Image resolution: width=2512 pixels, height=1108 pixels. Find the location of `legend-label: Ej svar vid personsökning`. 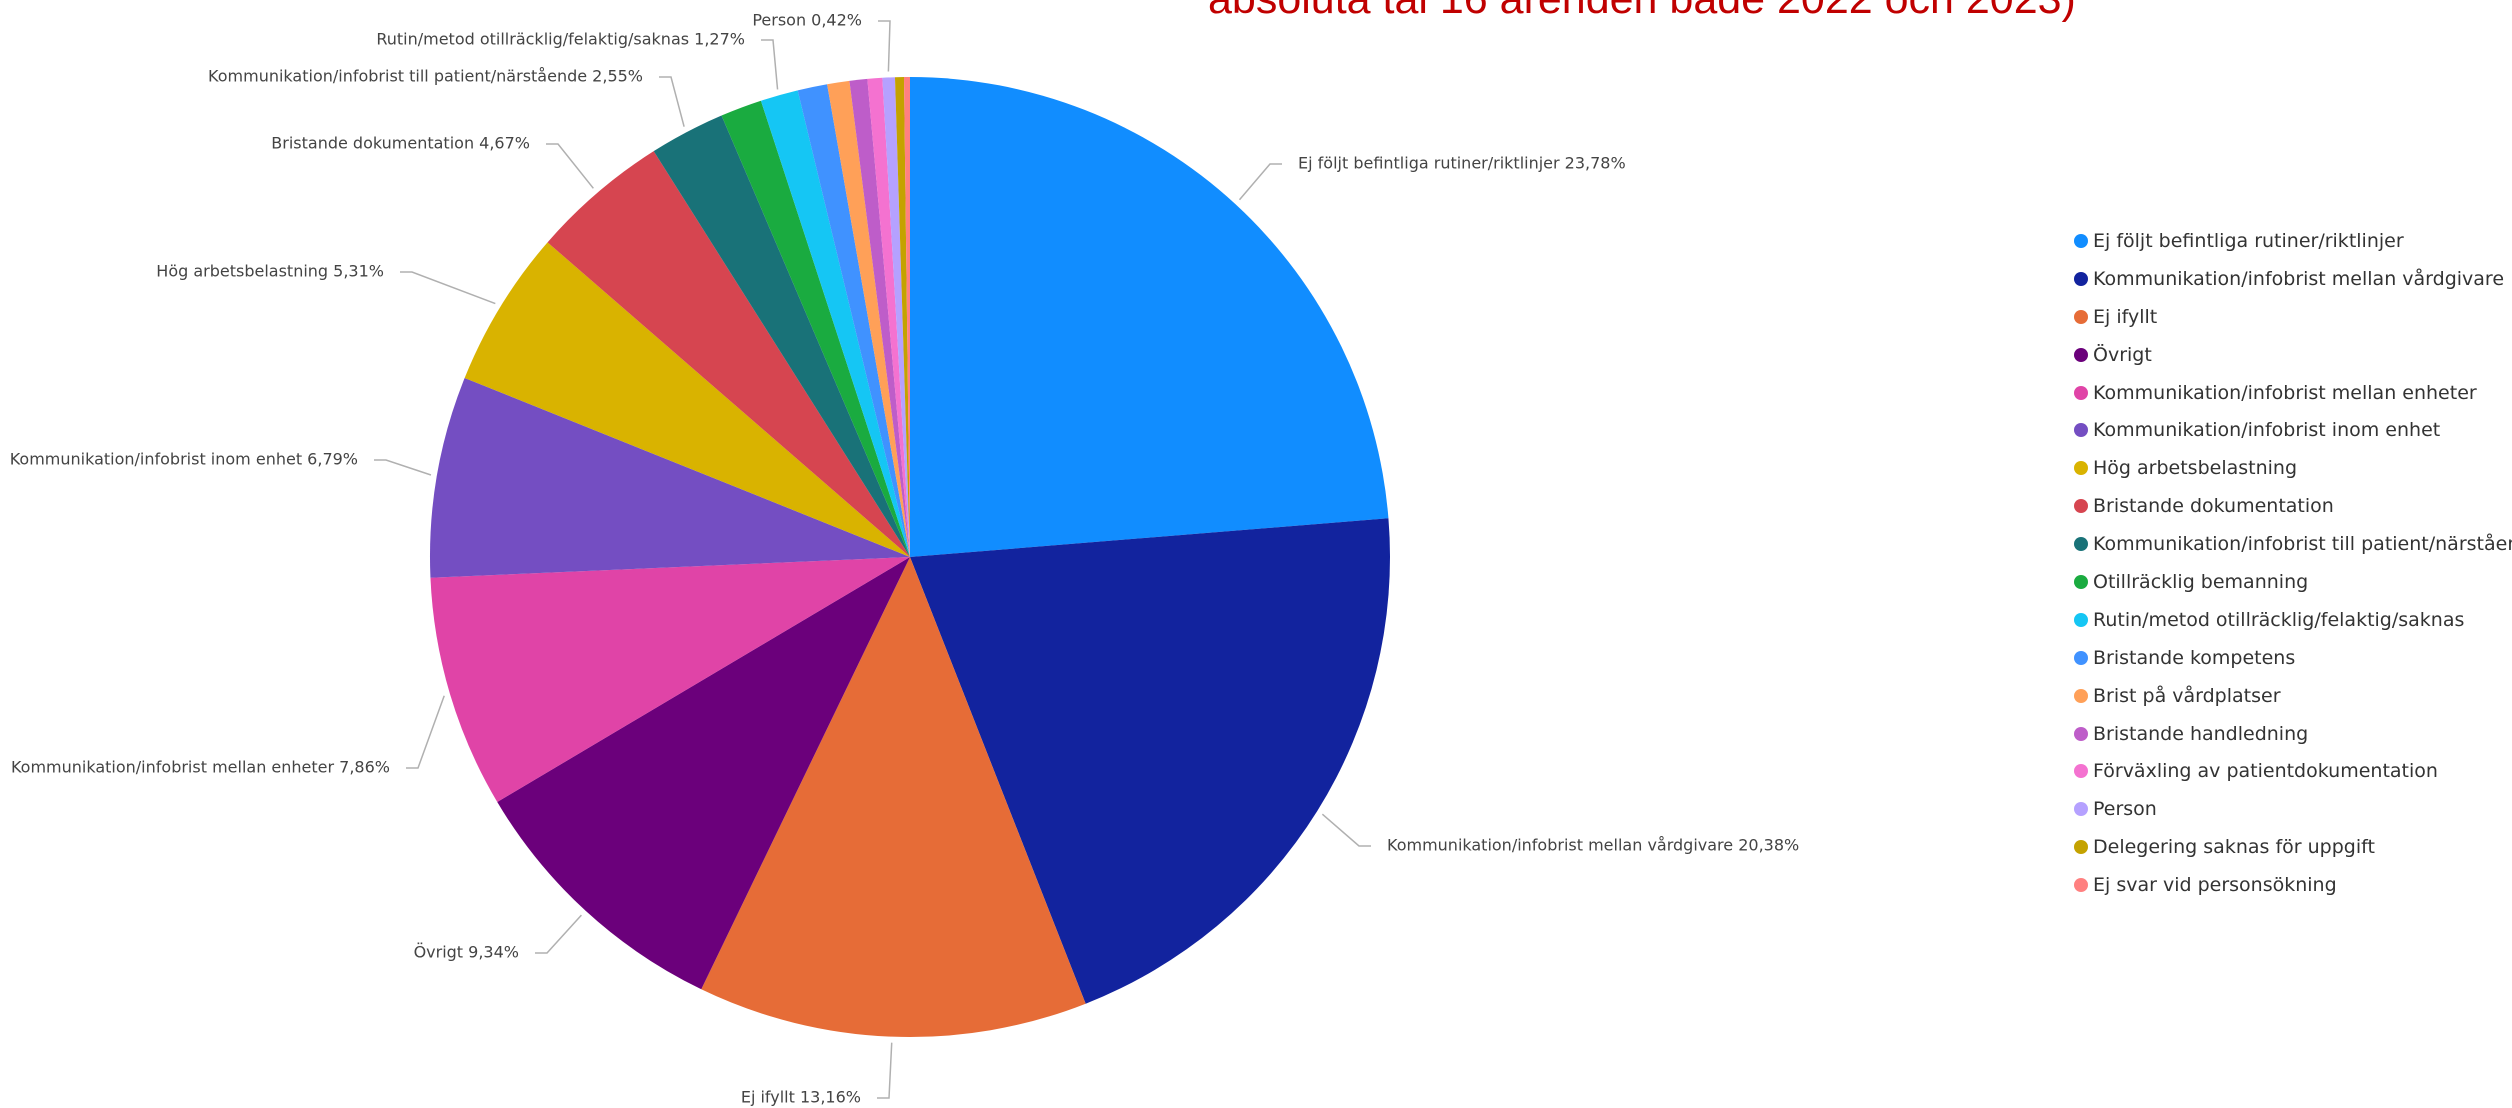

legend-label: Ej svar vid personsökning is located at coordinates (2215, 885).